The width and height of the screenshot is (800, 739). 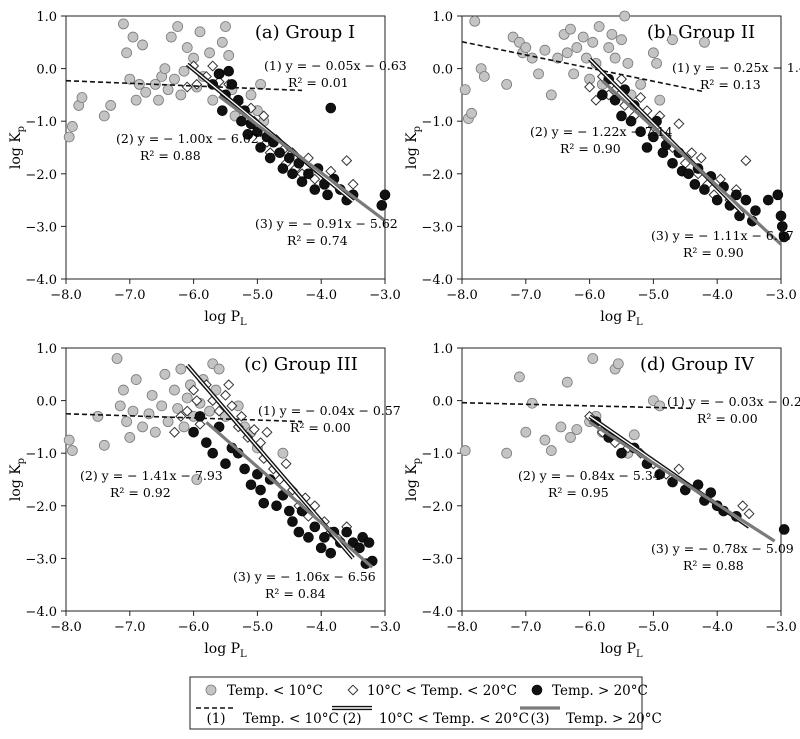 What do you see at coordinates (326, 223) in the screenshot?
I see `equation-label: (3) y = − 0.91x − 5.62` at bounding box center [326, 223].